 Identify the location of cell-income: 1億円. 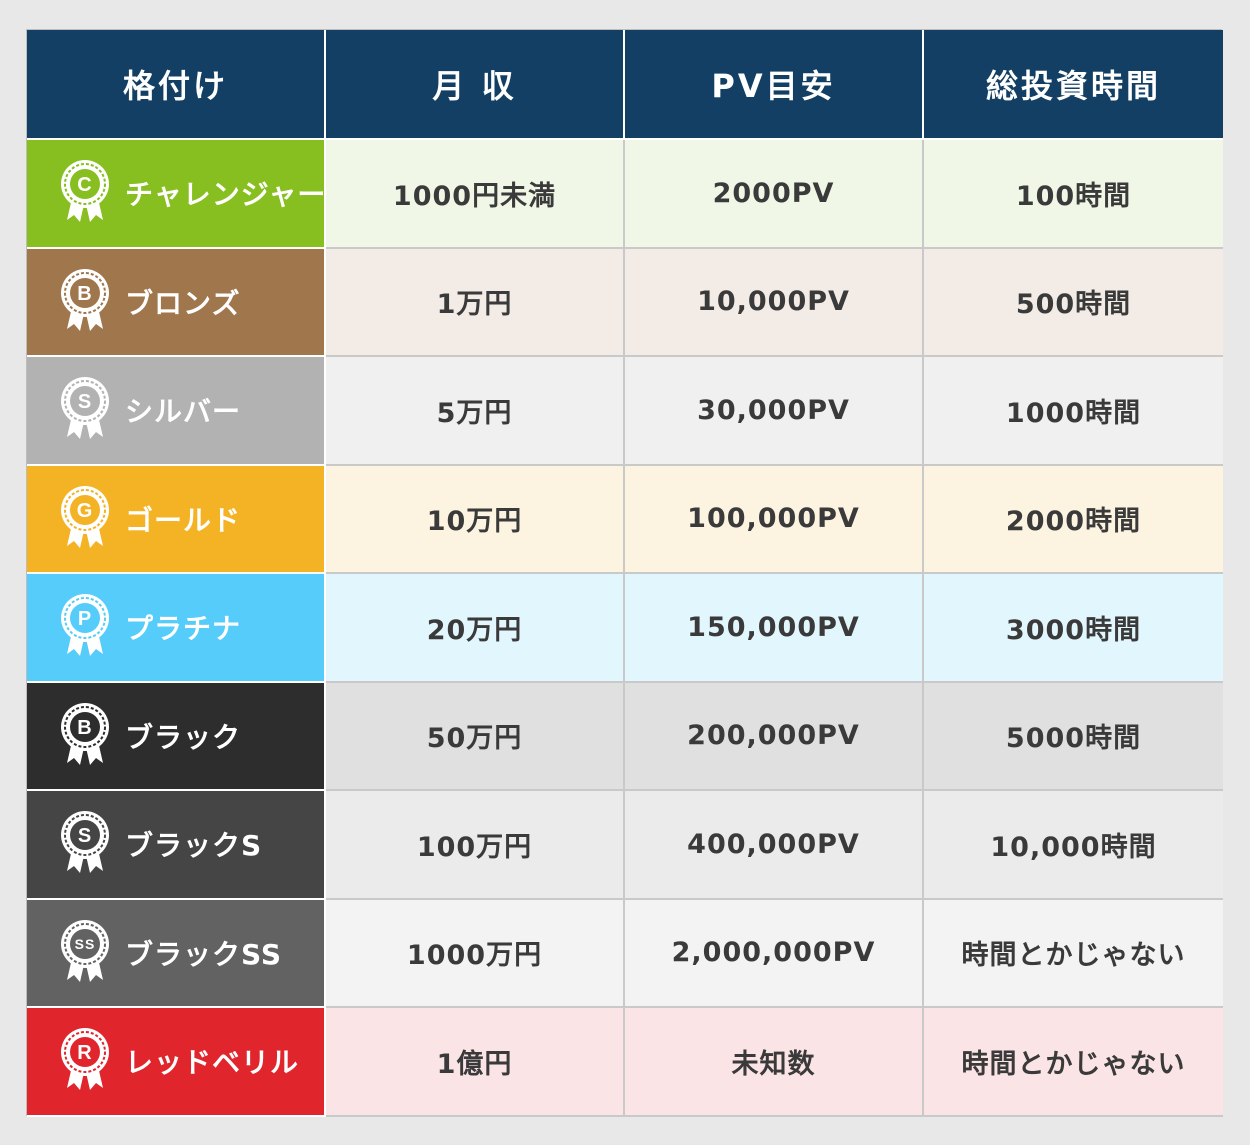
(475, 1062).